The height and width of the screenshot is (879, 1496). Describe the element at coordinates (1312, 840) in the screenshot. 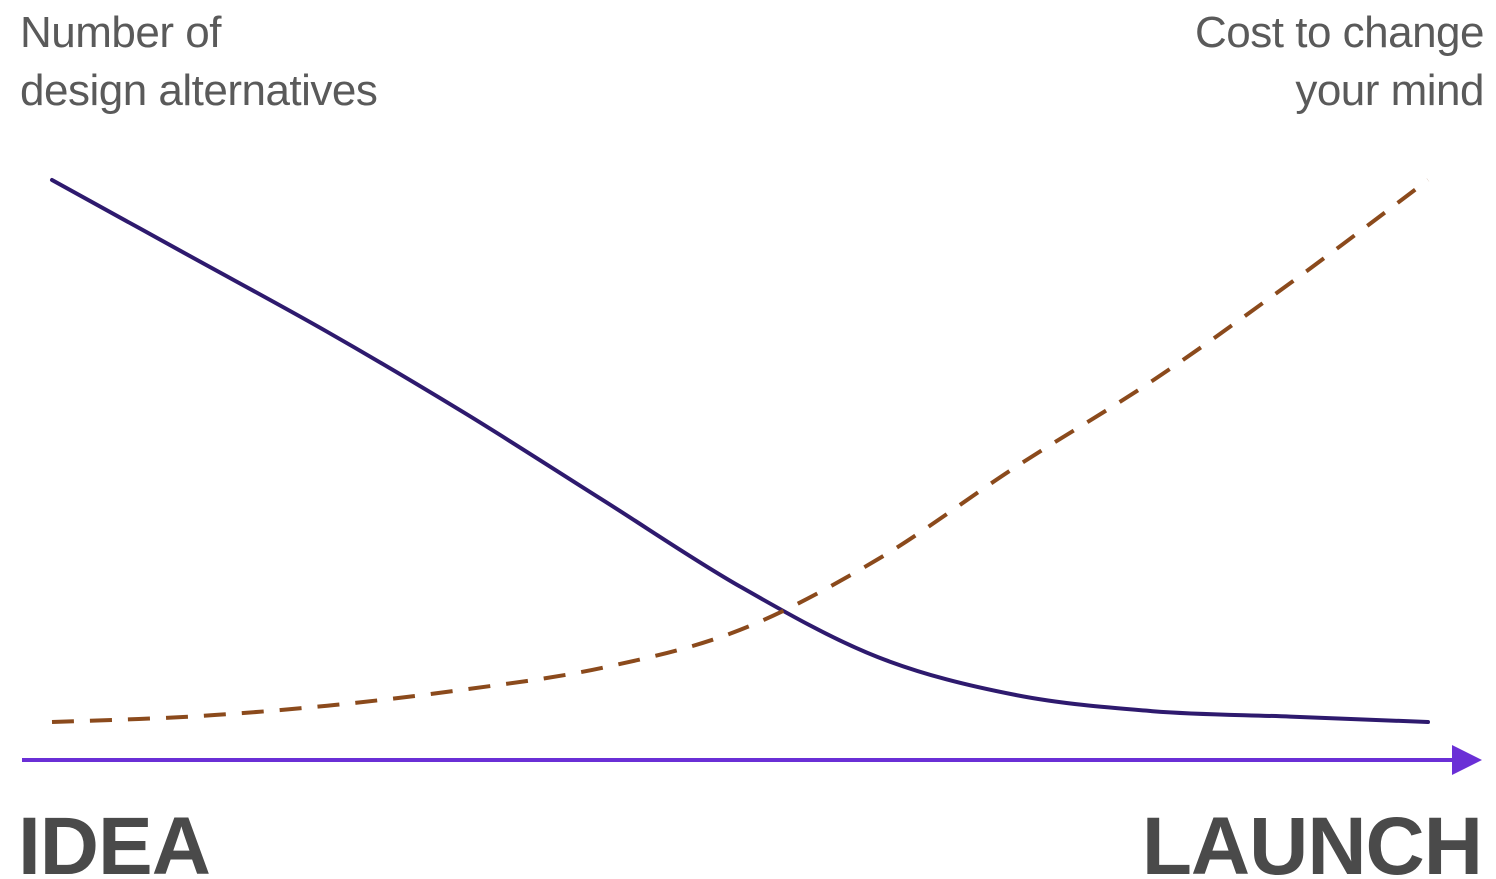

I see `x-axis-end-label: LAUNCH` at that location.